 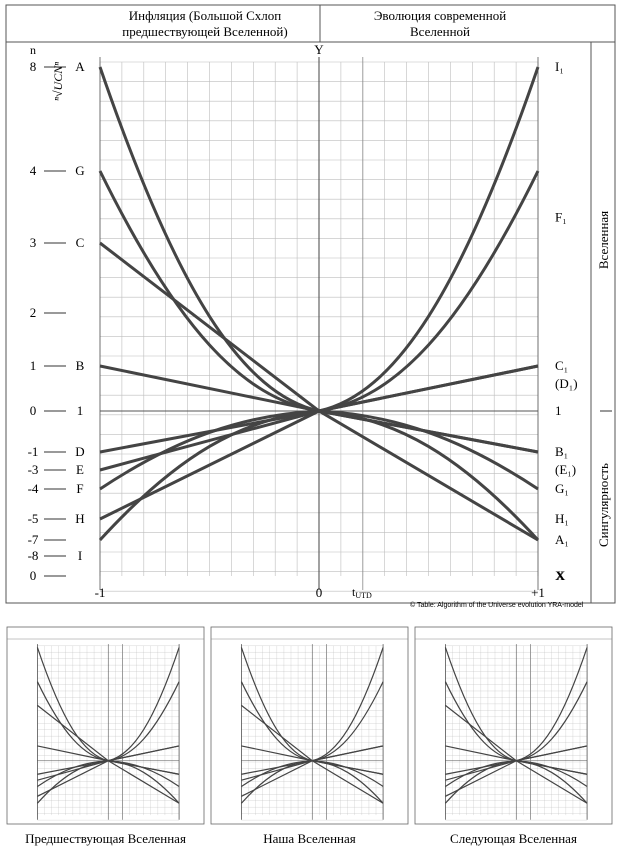 I want to click on right-point-label-secondary: (E₁), so click(x=565, y=469).